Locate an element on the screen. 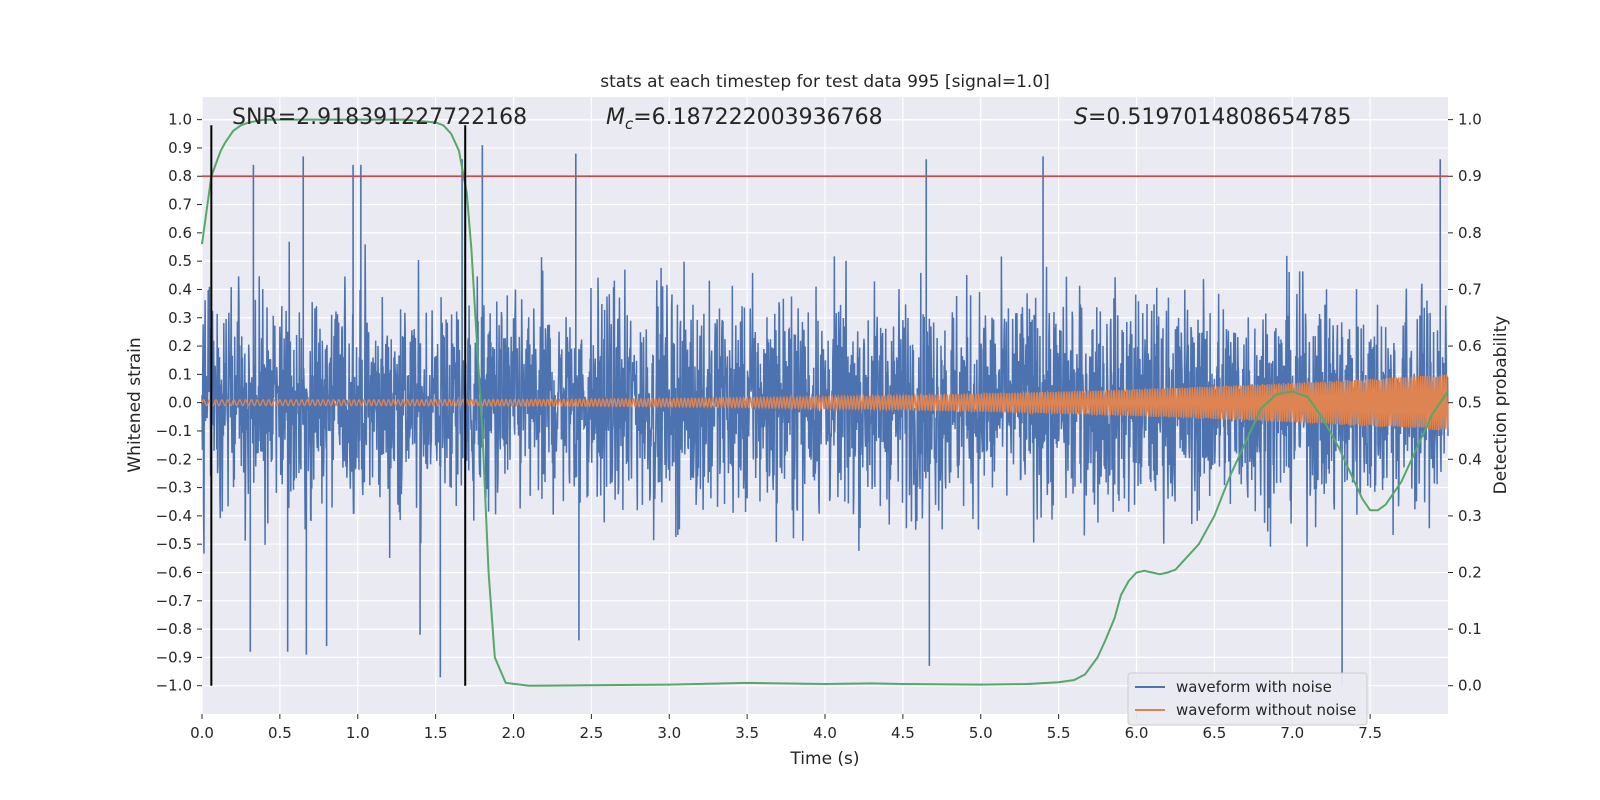 The width and height of the screenshot is (1600, 800). y-left-tick-label: −0.4 is located at coordinates (174, 516).